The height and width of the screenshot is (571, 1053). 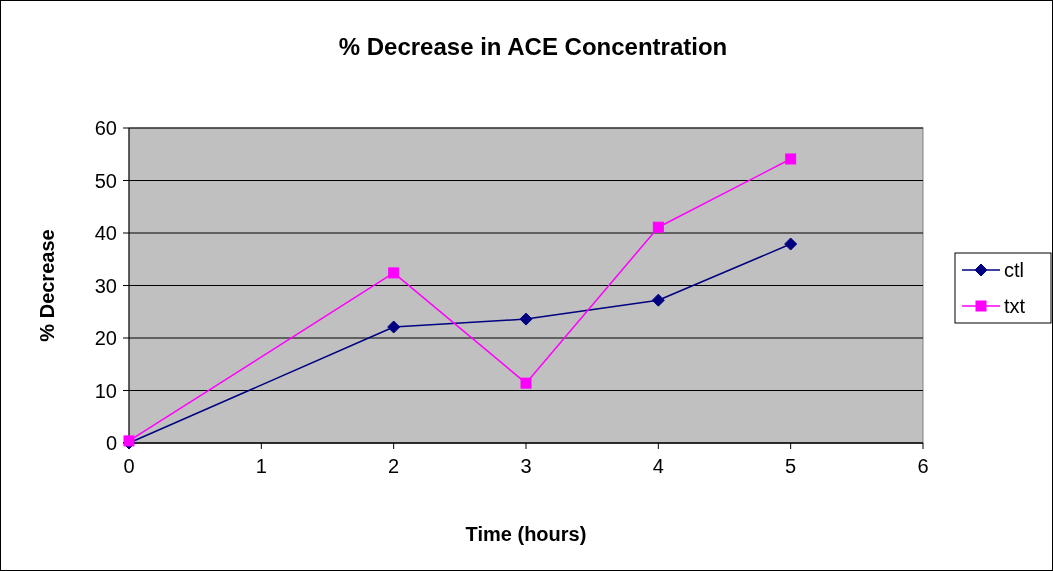 I want to click on legend-label: txt, so click(x=1015, y=306).